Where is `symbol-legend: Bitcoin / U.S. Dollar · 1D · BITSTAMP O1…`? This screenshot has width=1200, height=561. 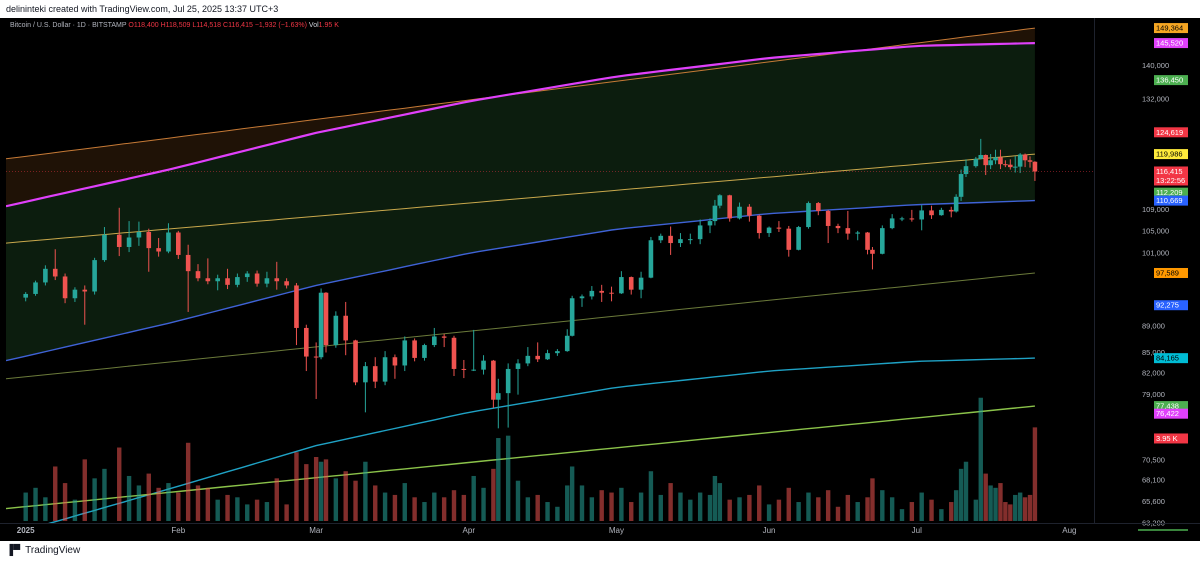 symbol-legend: Bitcoin / U.S. Dollar · 1D · BITSTAMP O1… is located at coordinates (174, 25).